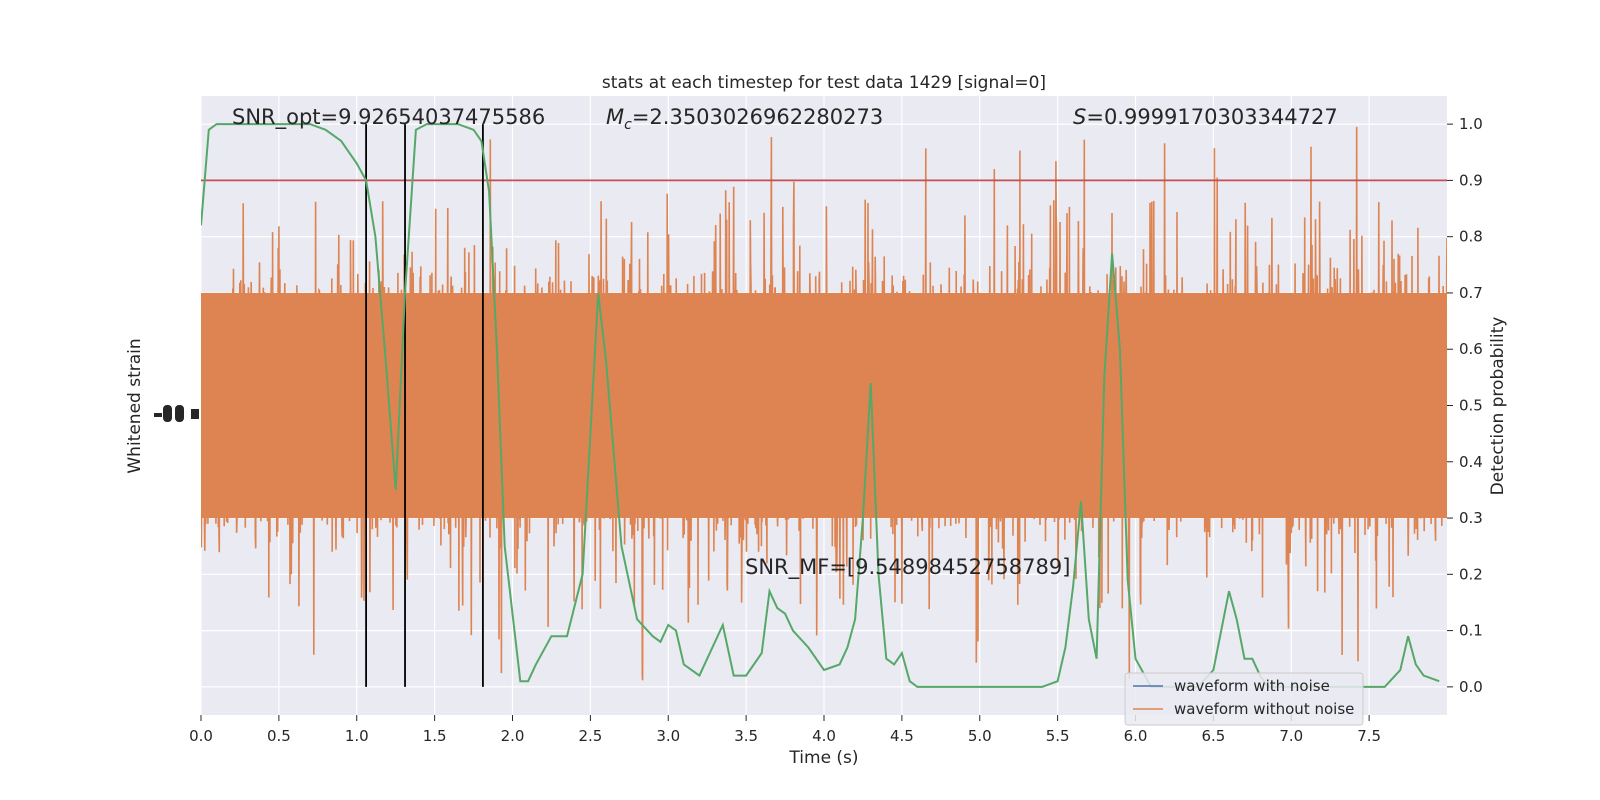 This screenshot has height=800, width=1600. What do you see at coordinates (388, 117) in the screenshot?
I see `snr-opt-annotation: SNR_opt=9.92654037475586` at bounding box center [388, 117].